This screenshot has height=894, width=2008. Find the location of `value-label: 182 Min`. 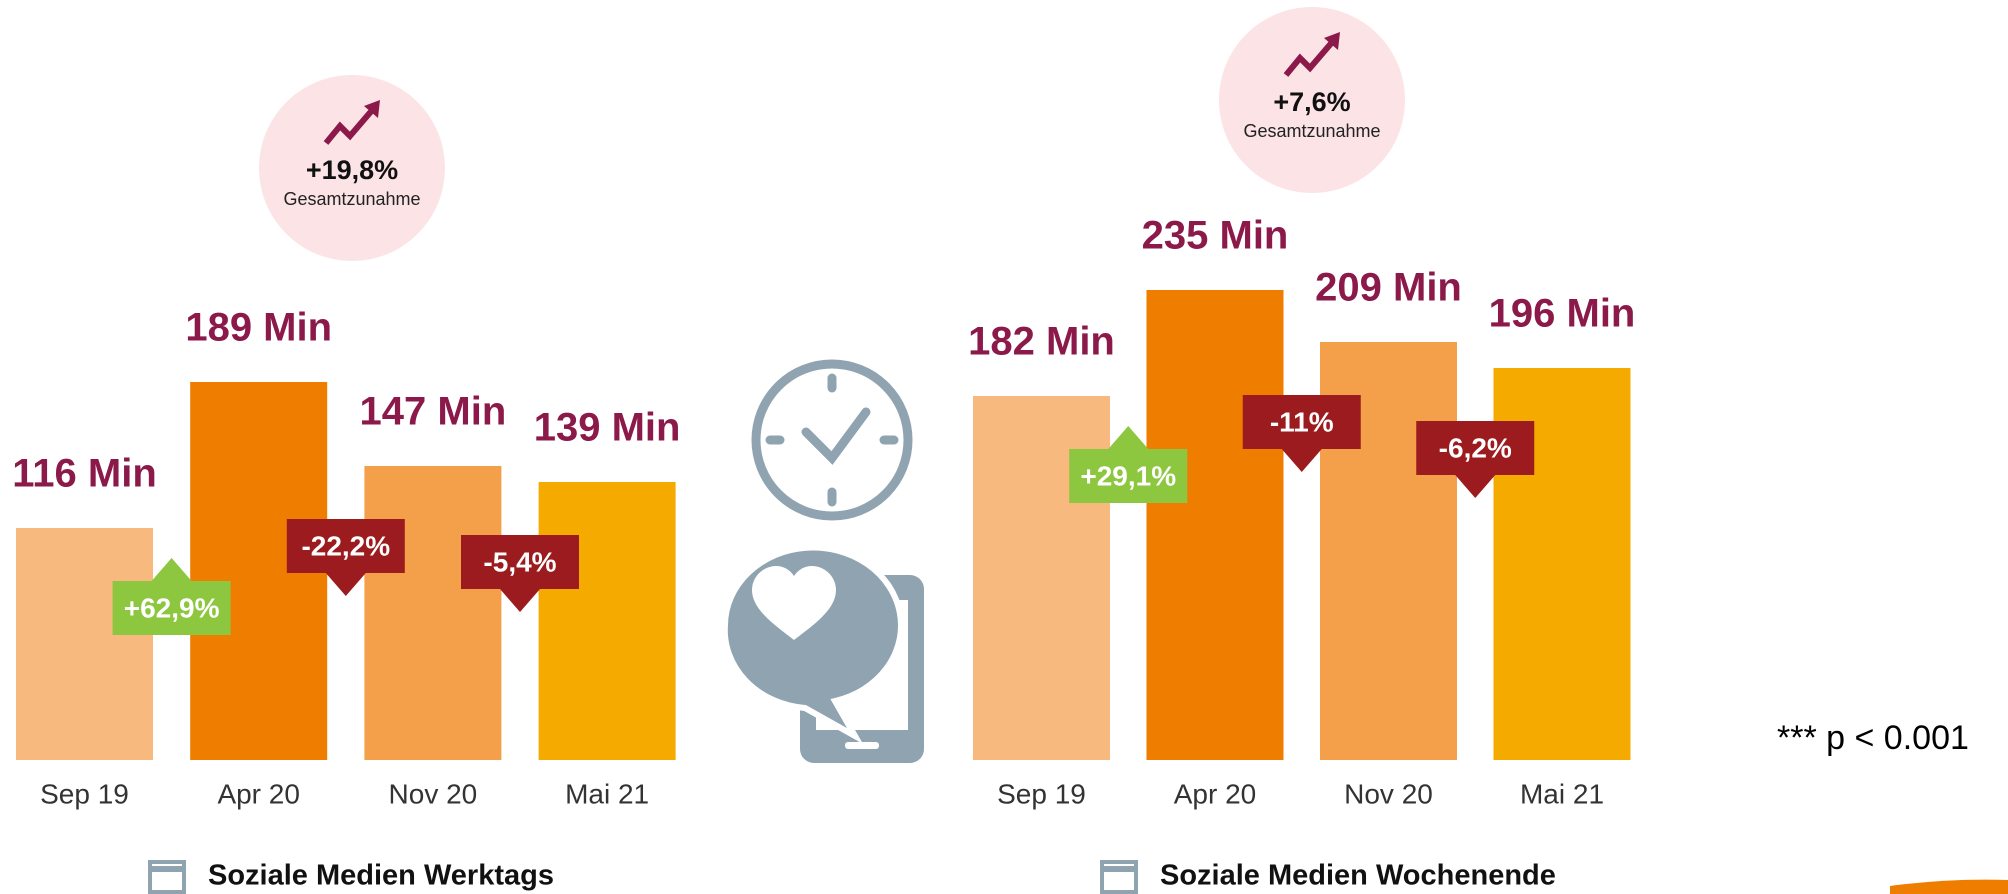

value-label: 182 Min is located at coordinates (1041, 342).